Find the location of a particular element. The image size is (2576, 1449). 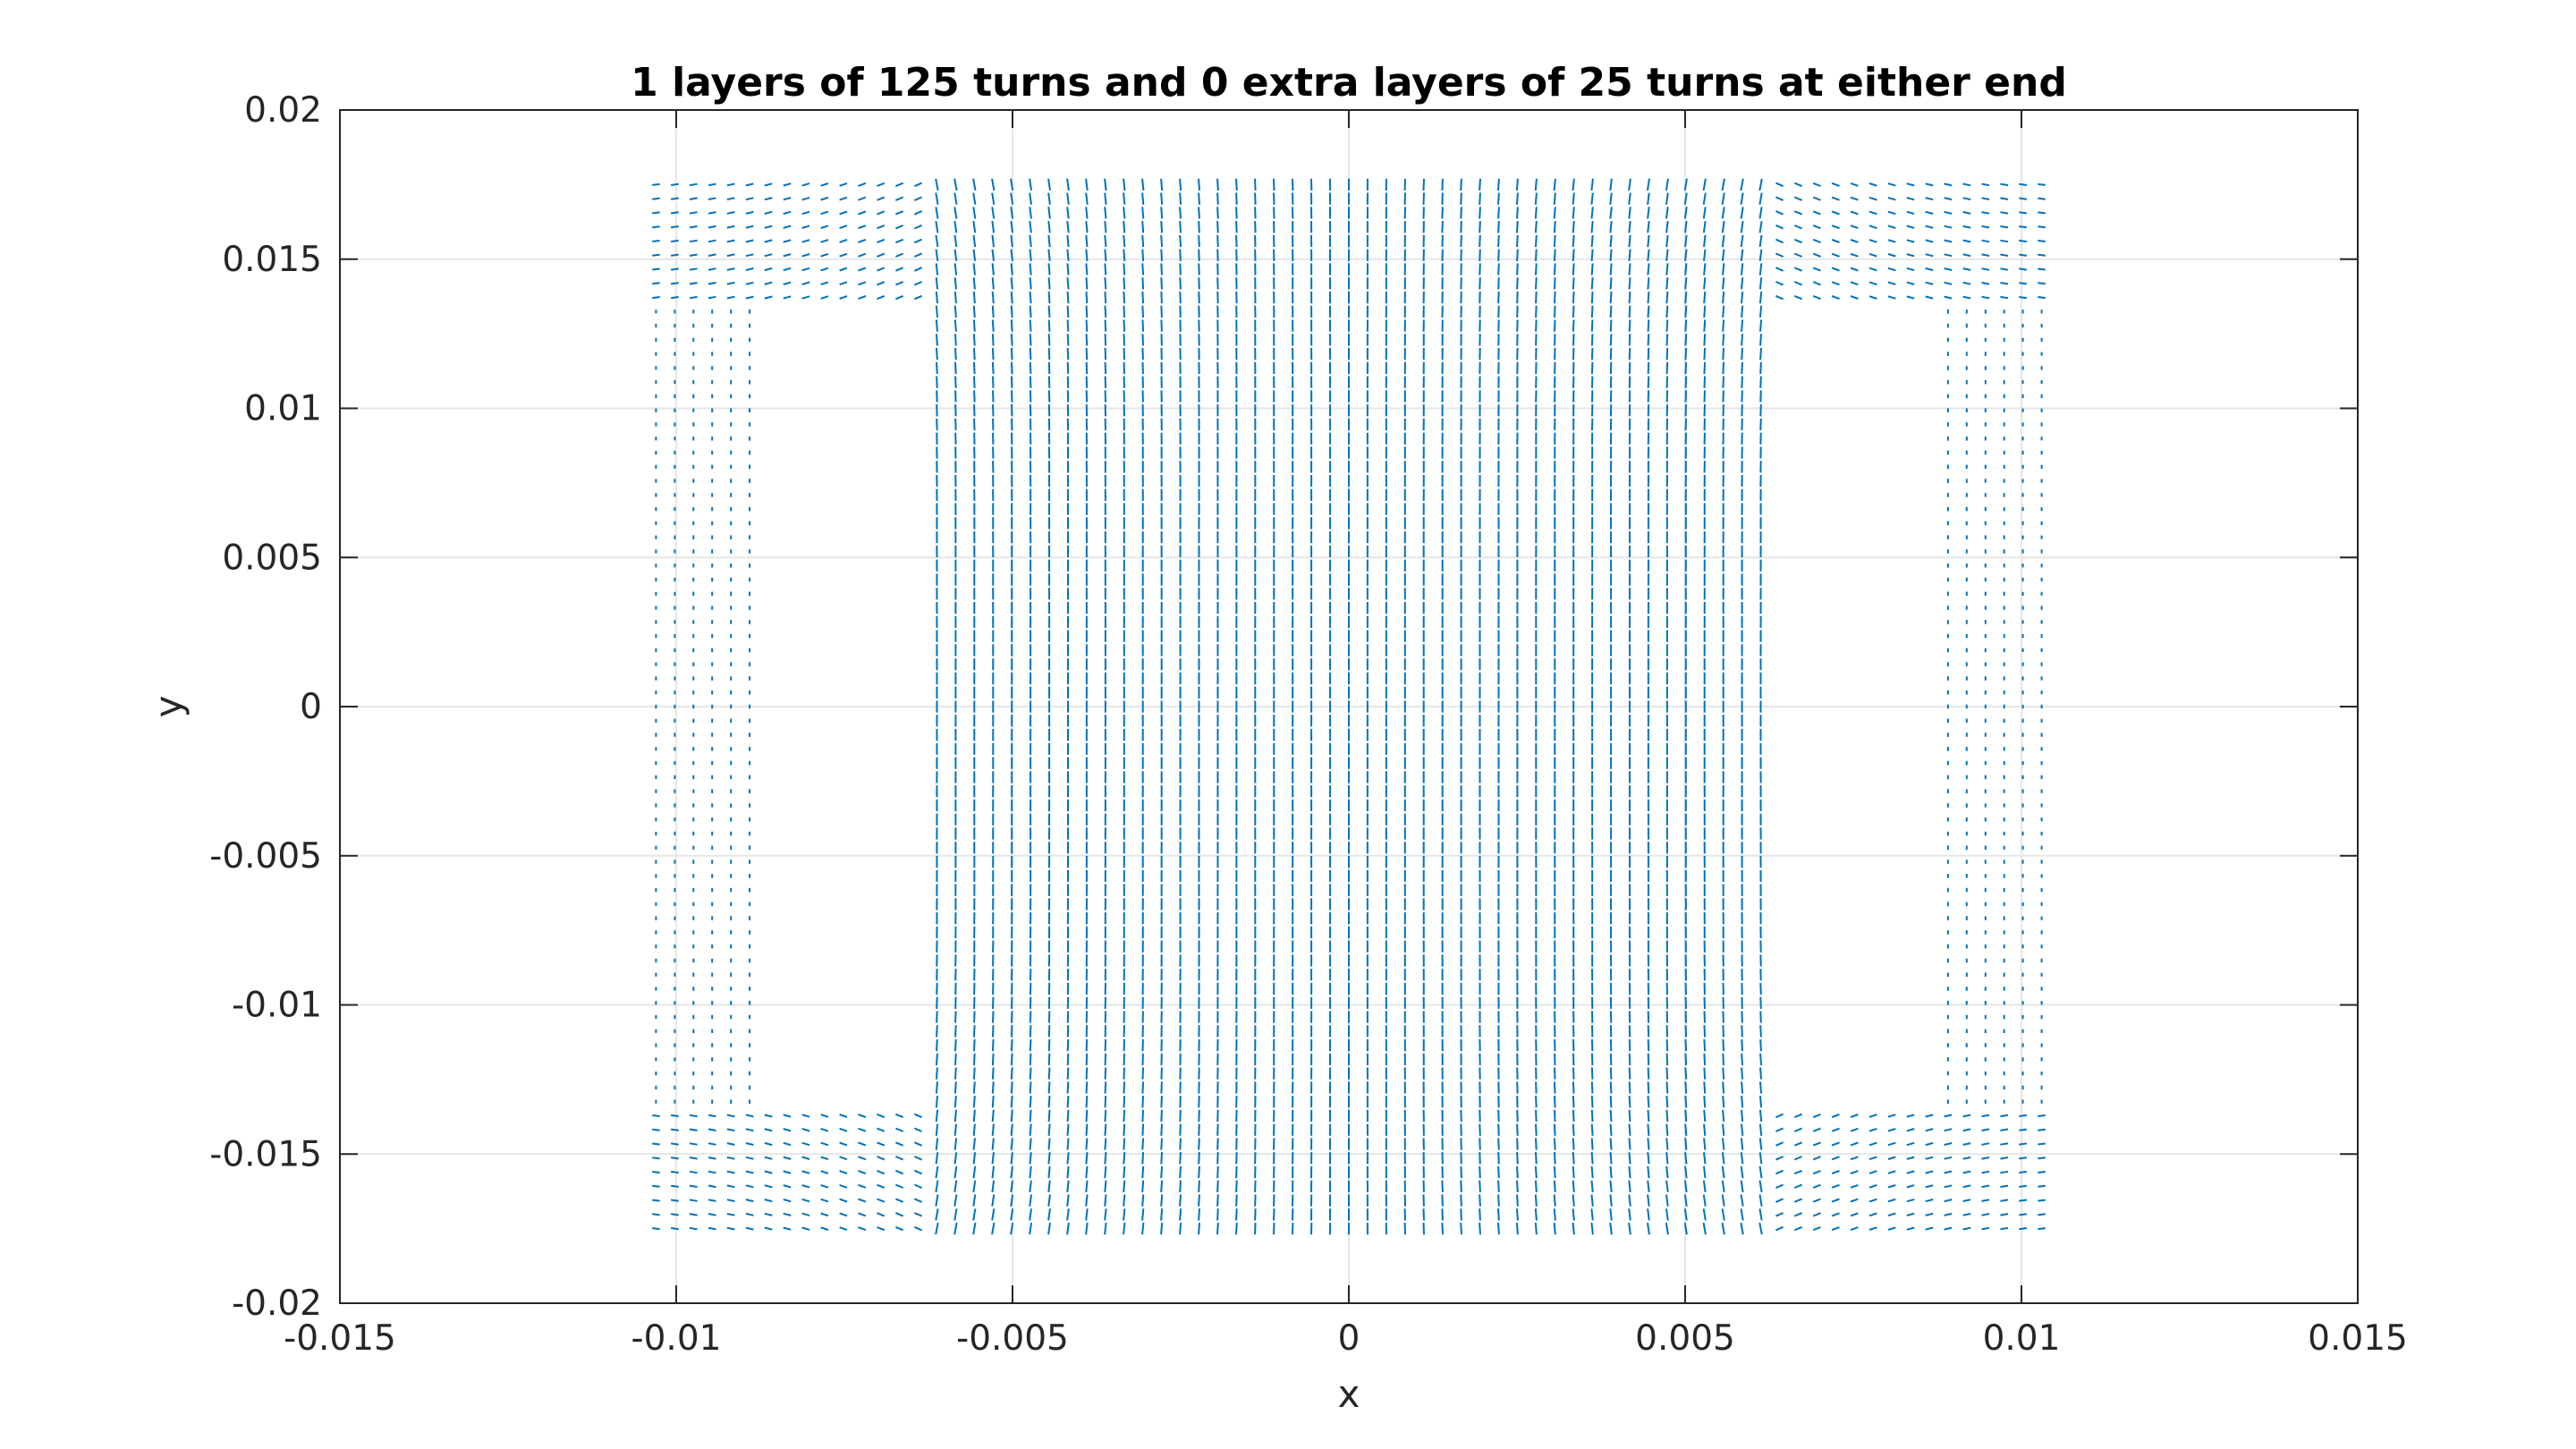

y-tick-label: -0.015 is located at coordinates (265, 1154).